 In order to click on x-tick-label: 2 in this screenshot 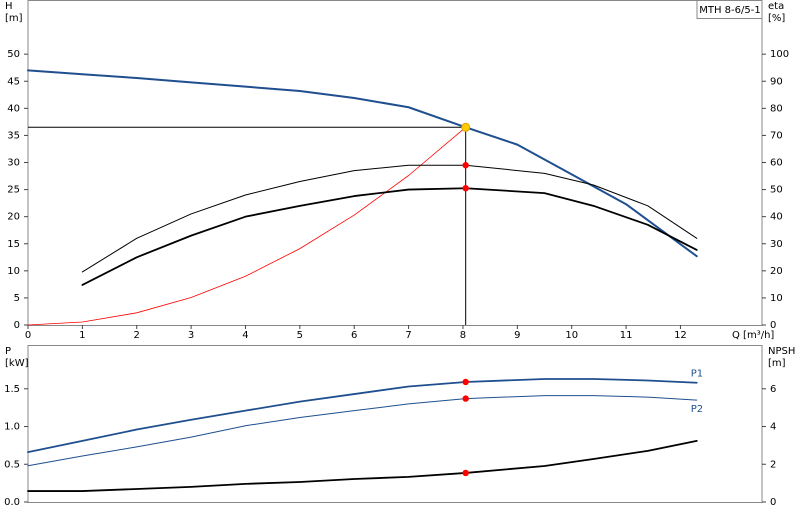, I will do `click(137, 335)`.